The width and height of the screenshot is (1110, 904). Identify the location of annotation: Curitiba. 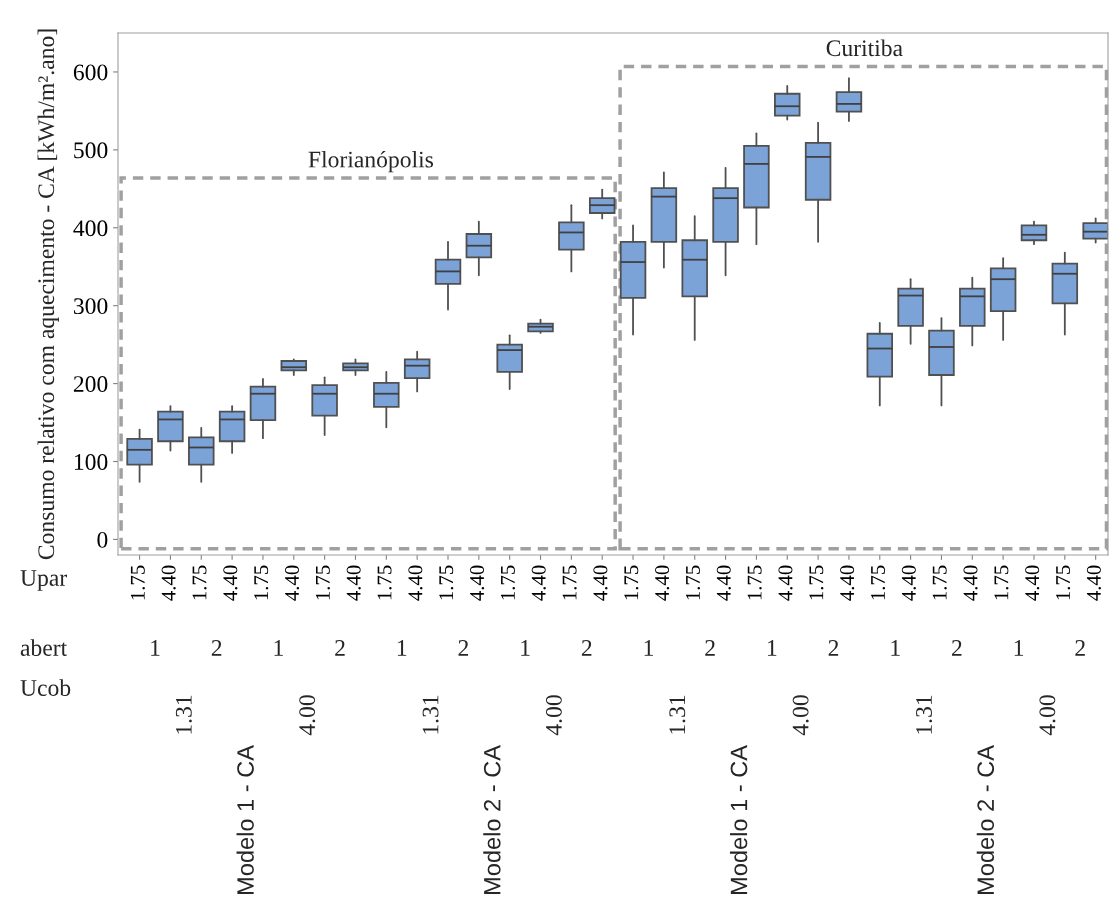
(864, 48).